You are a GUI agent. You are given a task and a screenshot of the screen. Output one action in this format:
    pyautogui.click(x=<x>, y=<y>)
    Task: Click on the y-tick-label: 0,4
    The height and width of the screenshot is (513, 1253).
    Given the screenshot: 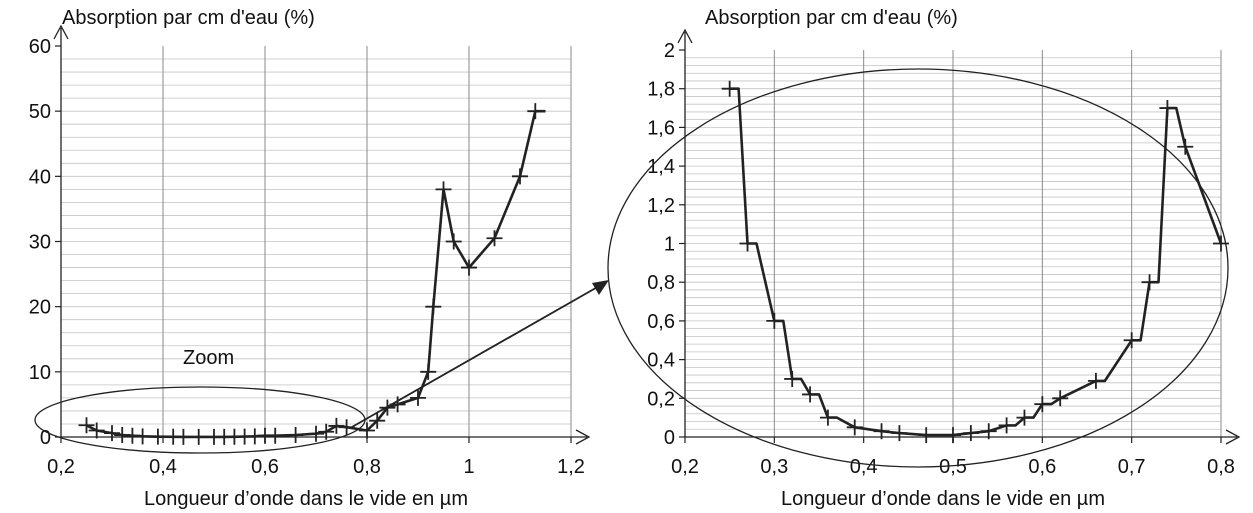 What is the action you would take?
    pyautogui.click(x=661, y=361)
    